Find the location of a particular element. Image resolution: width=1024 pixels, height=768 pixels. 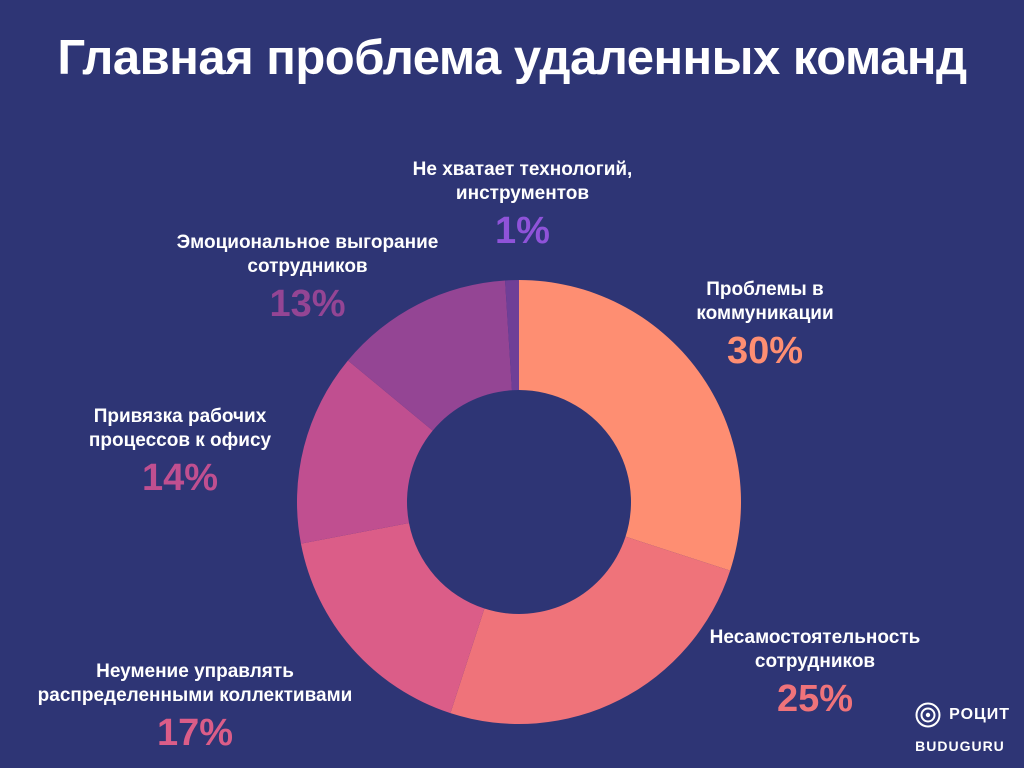

slice-name-3: Привязка рабочих процессов к офису is located at coordinates (180, 428).